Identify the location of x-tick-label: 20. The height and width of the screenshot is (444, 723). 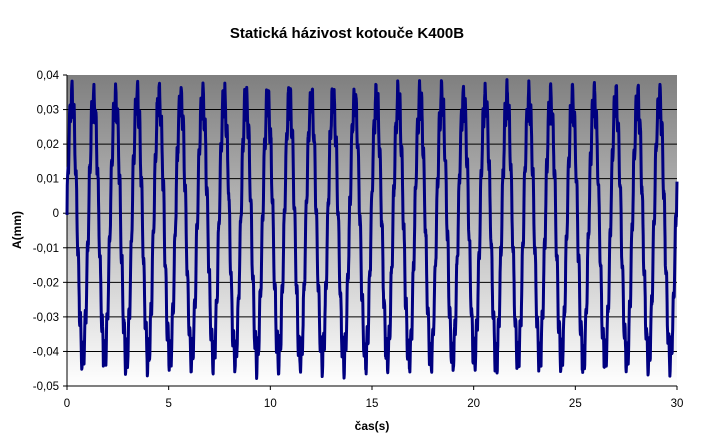
(473, 404).